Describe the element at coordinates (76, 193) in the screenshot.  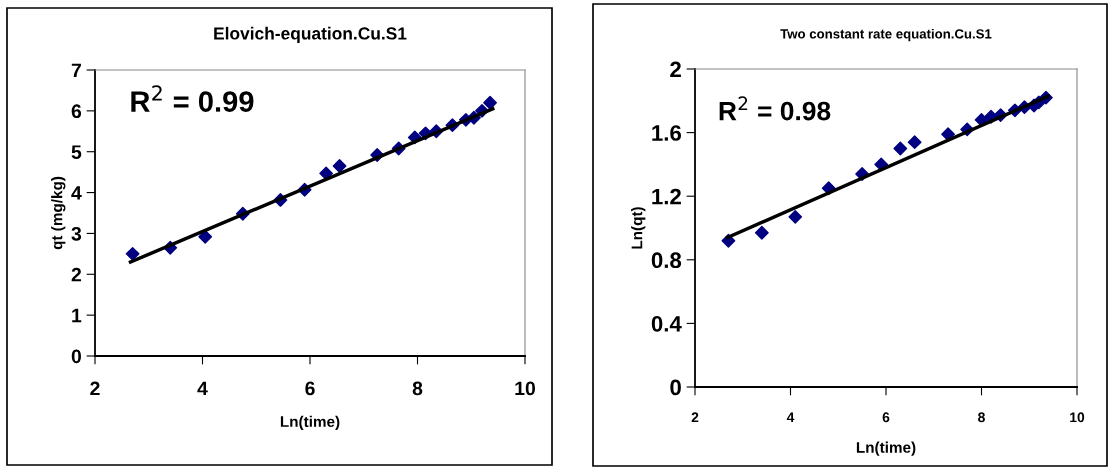
I see `y-tick-label: 4` at that location.